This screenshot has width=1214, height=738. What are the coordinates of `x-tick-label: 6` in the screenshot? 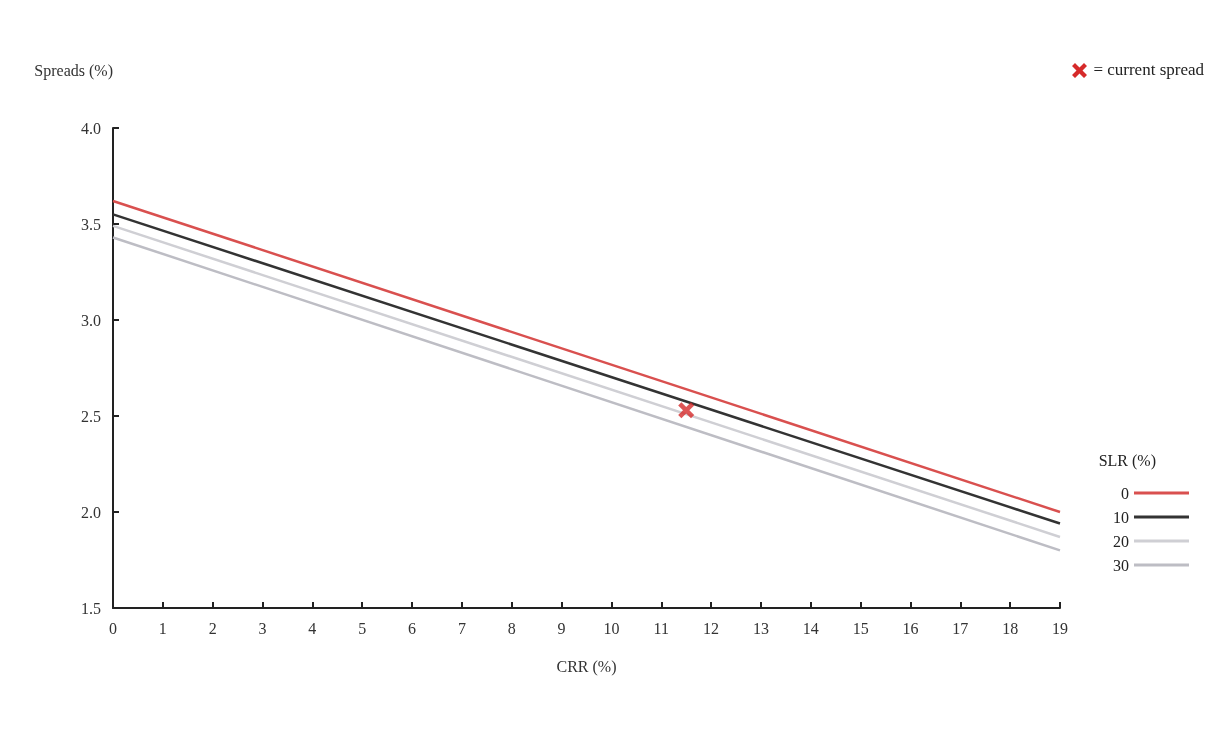 It's located at (412, 628).